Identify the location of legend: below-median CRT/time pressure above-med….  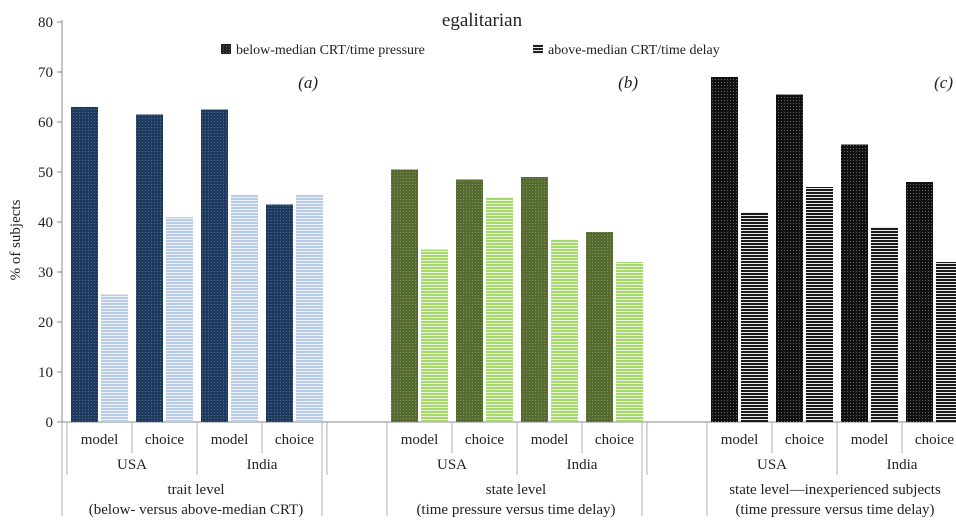
(470, 50).